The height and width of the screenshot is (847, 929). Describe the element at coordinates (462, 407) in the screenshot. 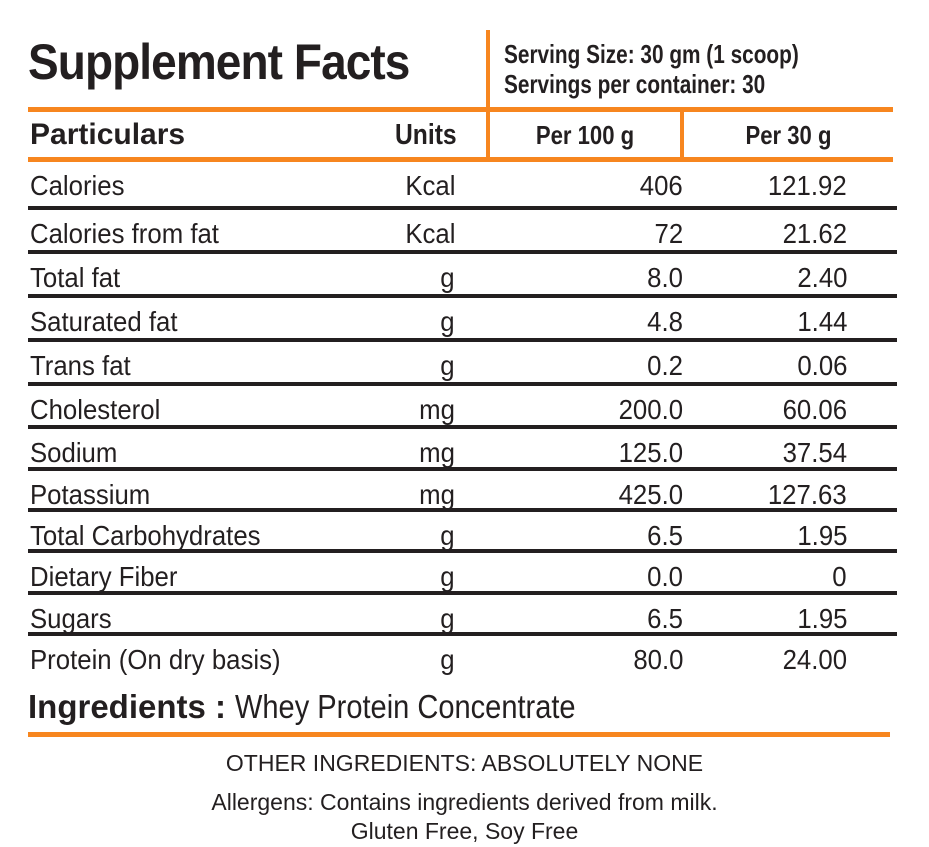

I see `table-row: Cholesterol mg 200.0 60.06` at that location.